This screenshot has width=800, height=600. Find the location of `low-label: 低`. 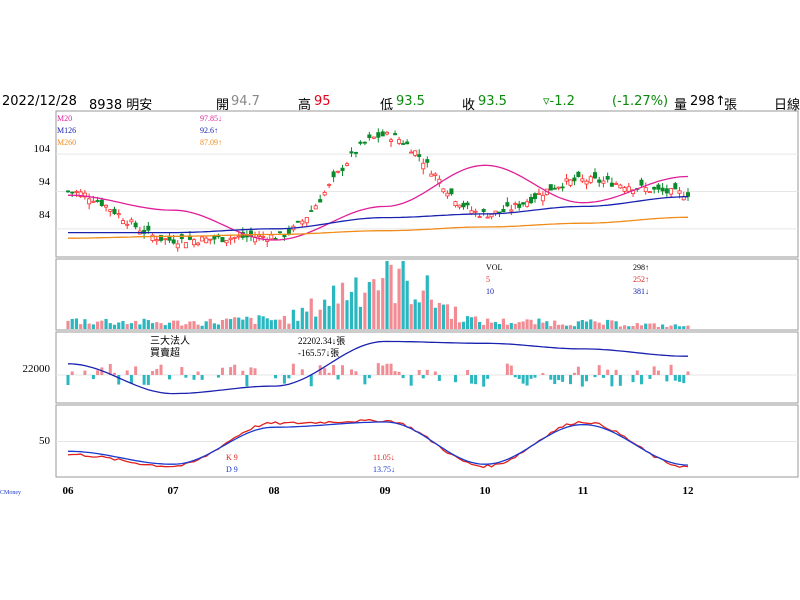

low-label: 低 is located at coordinates (387, 105).